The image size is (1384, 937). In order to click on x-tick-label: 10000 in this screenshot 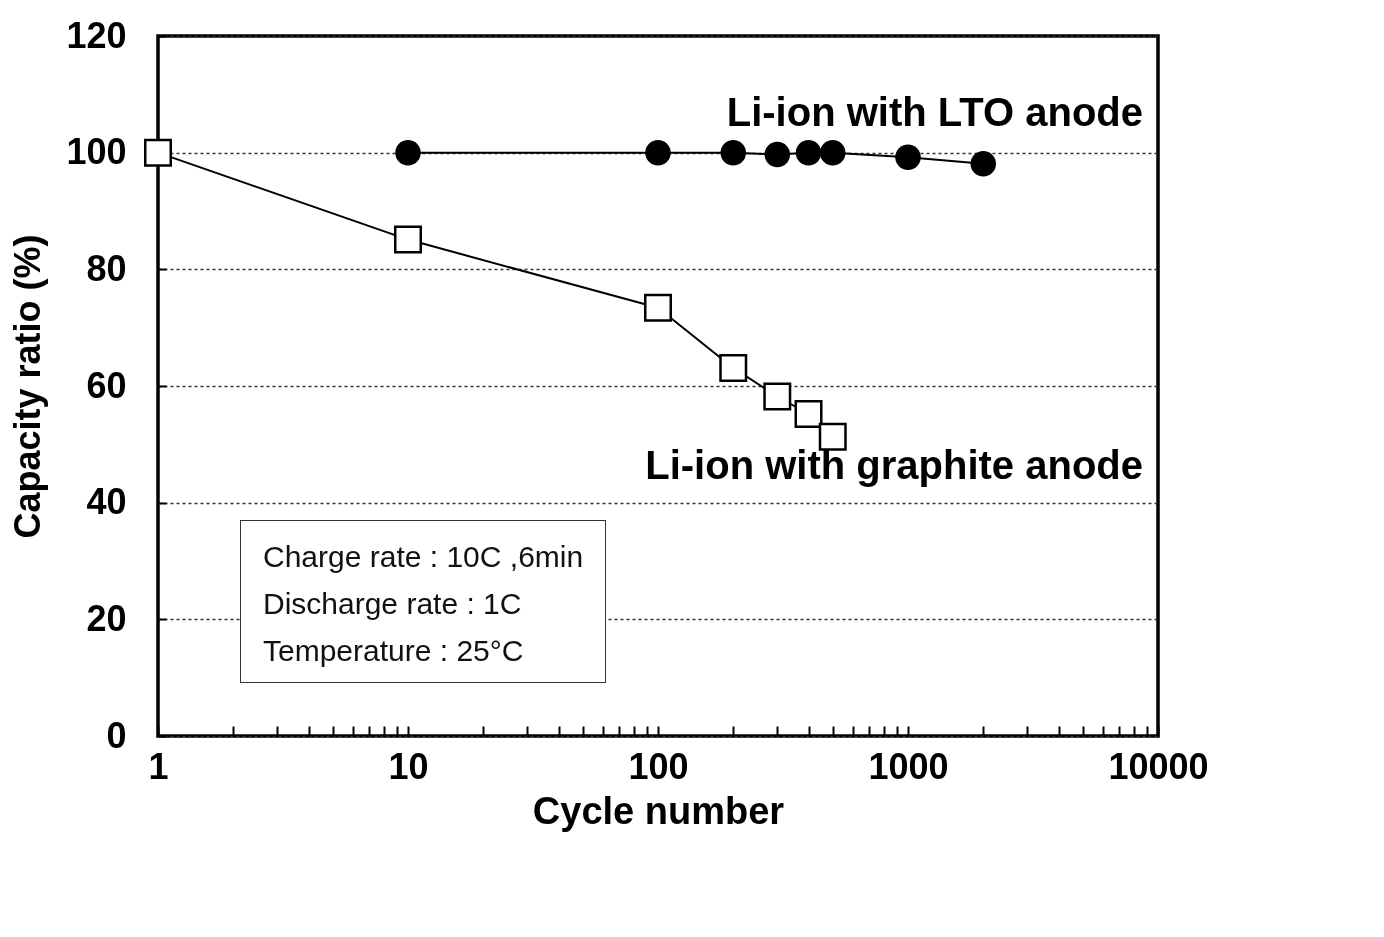, I will do `click(1158, 766)`.